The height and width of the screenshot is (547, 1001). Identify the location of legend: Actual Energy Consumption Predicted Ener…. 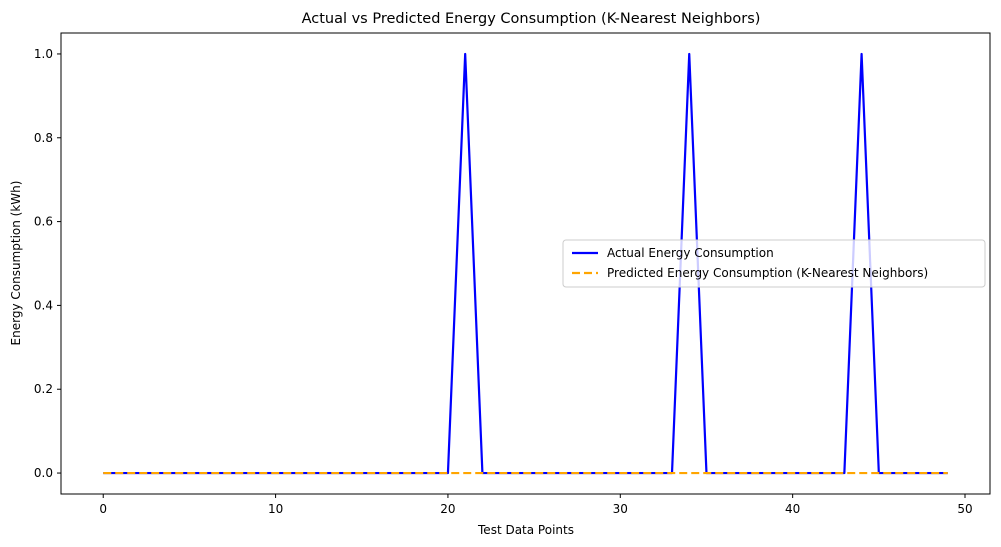
(774, 263).